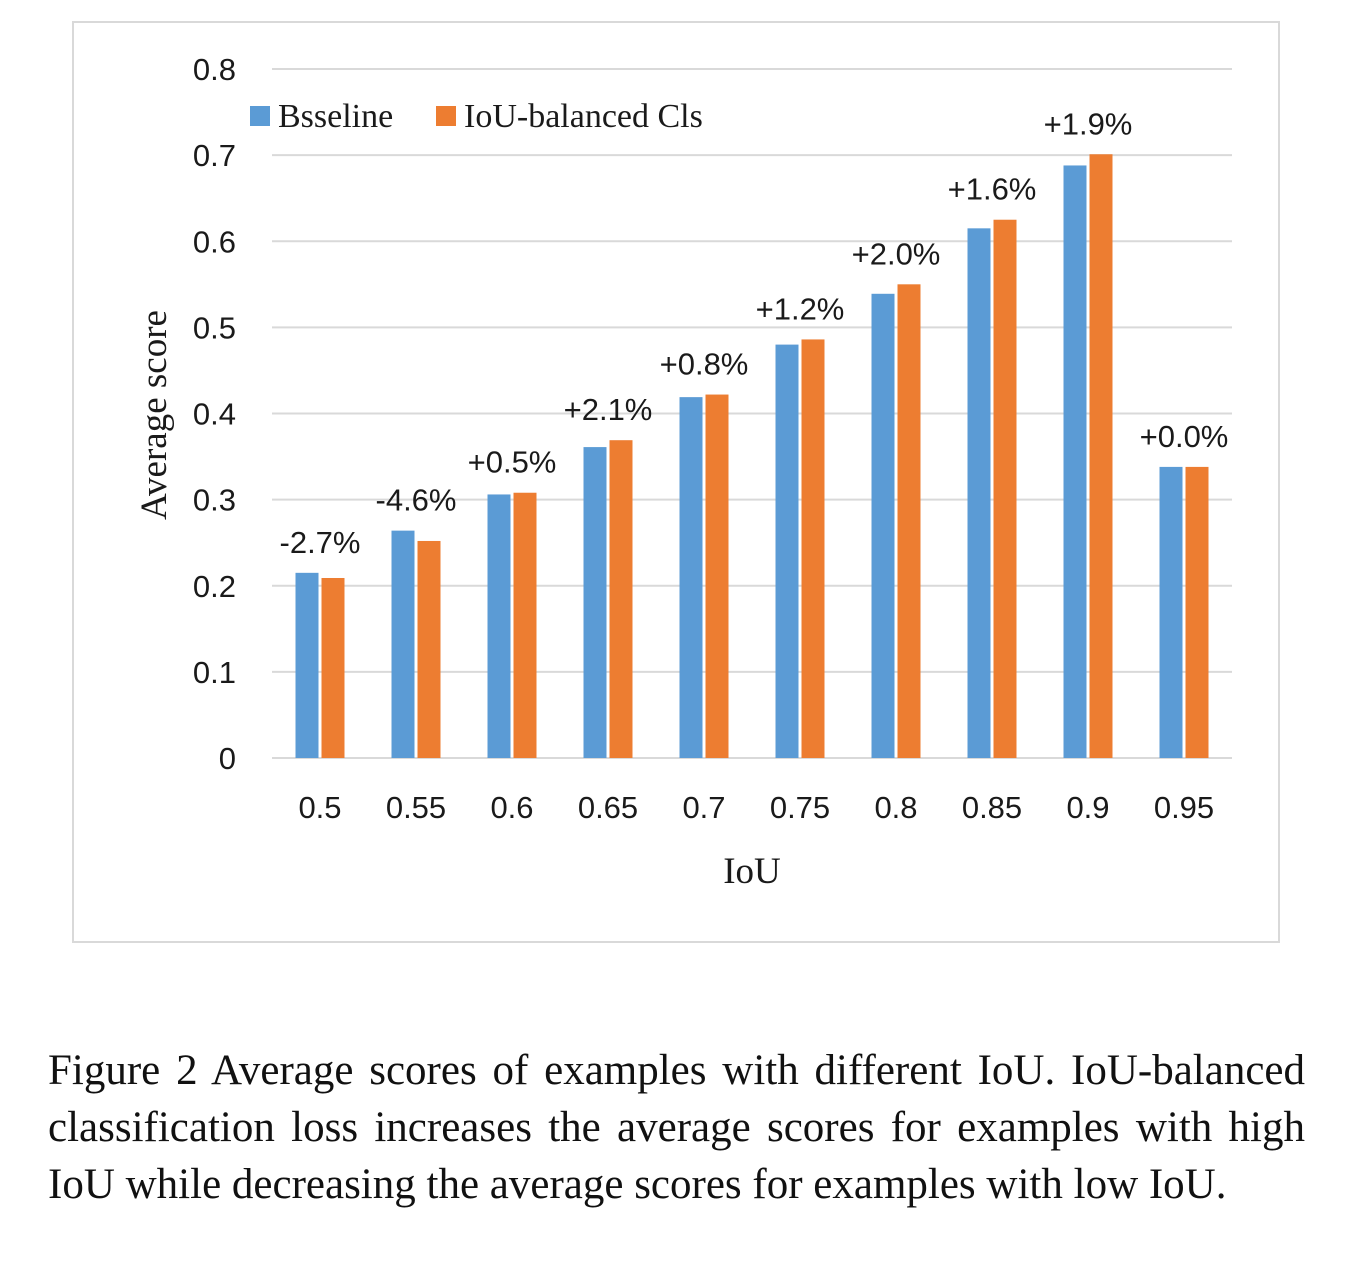  What do you see at coordinates (512, 462) in the screenshot?
I see `data-label: +0.5%` at bounding box center [512, 462].